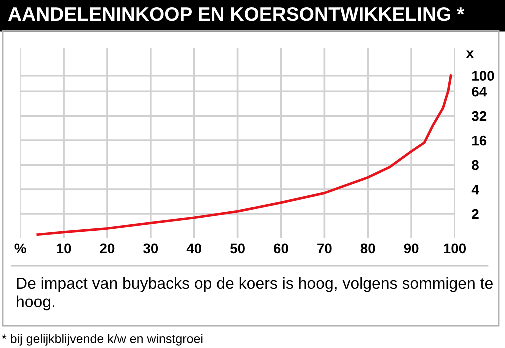 The height and width of the screenshot is (348, 505). Describe the element at coordinates (411, 249) in the screenshot. I see `x-tick-label: 90` at that location.